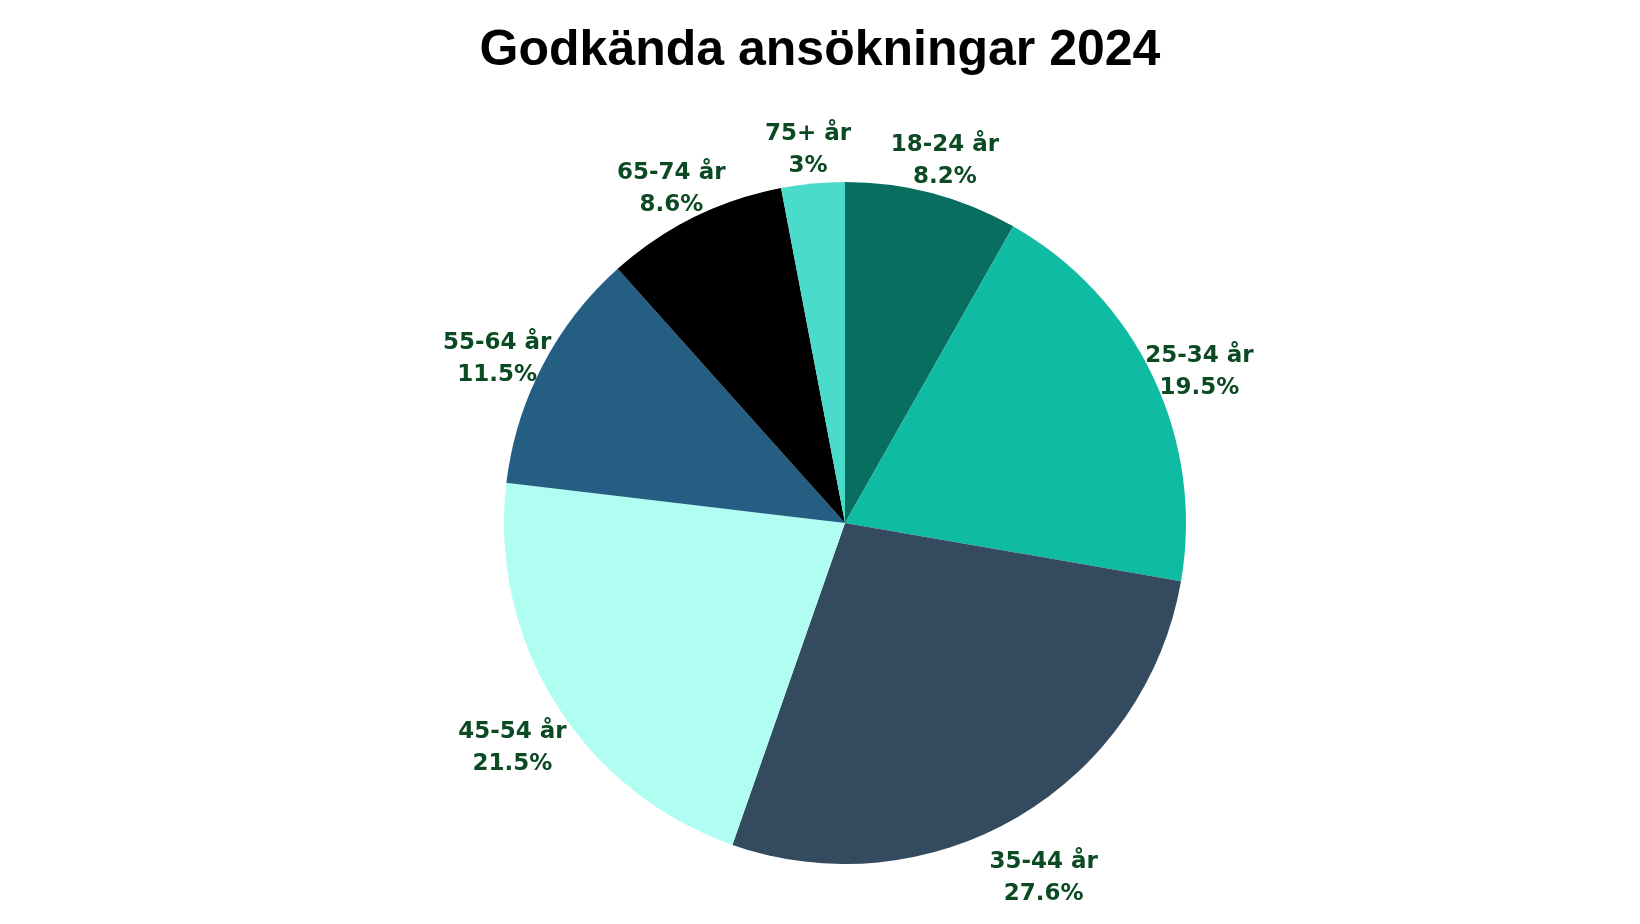  Describe the element at coordinates (513, 729) in the screenshot. I see `slice-label: 45-54 år` at that location.